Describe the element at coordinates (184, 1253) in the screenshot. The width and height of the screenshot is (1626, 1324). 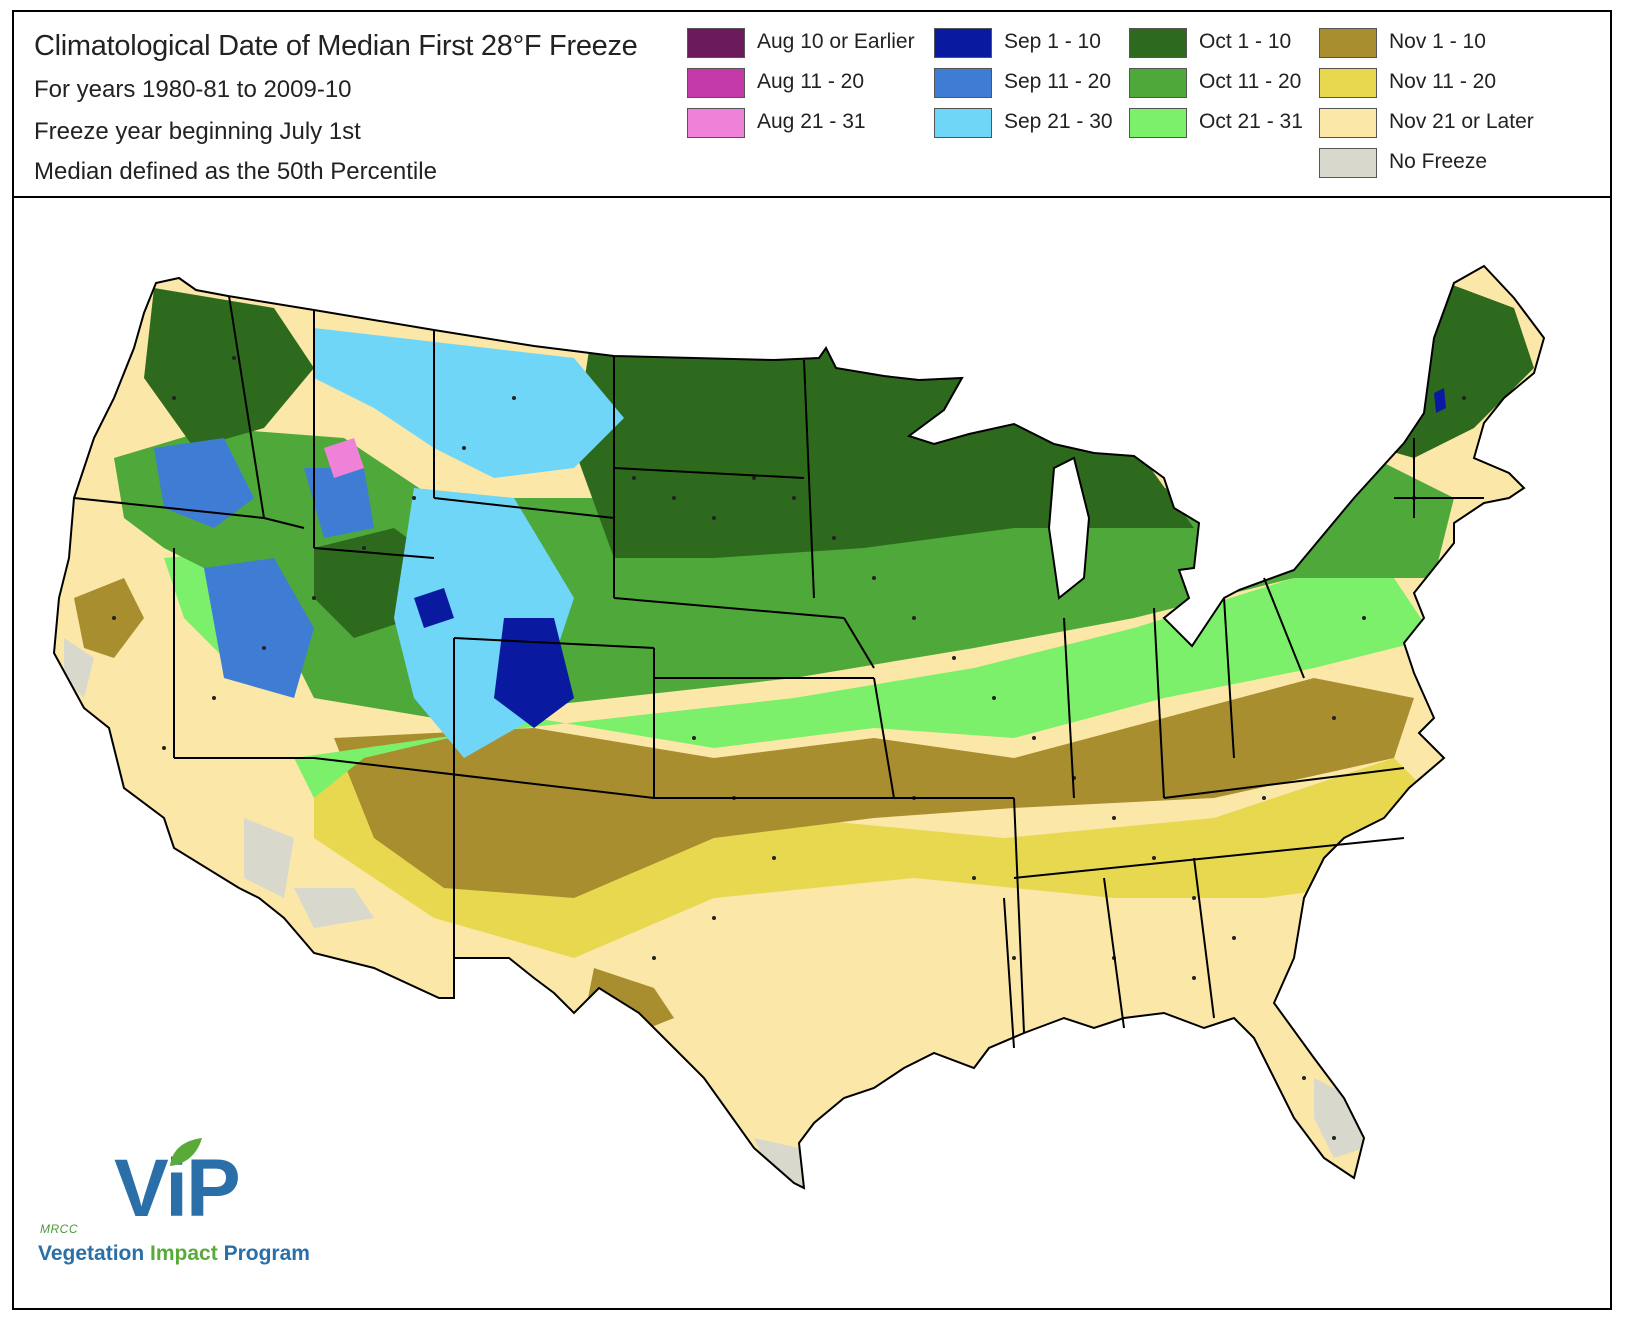
I see `vip-logo-word-impact: Impact` at that location.